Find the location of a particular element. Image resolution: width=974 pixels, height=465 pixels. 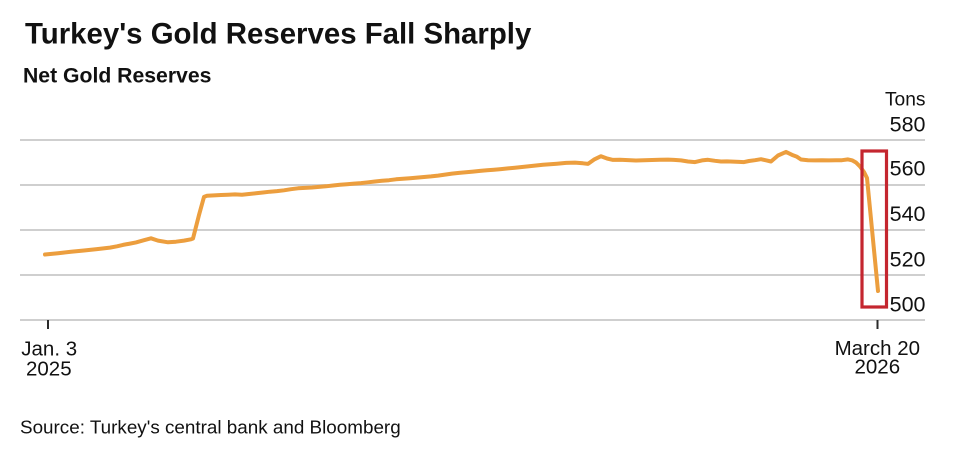

svg-text: 2025 is located at coordinates (49, 369).